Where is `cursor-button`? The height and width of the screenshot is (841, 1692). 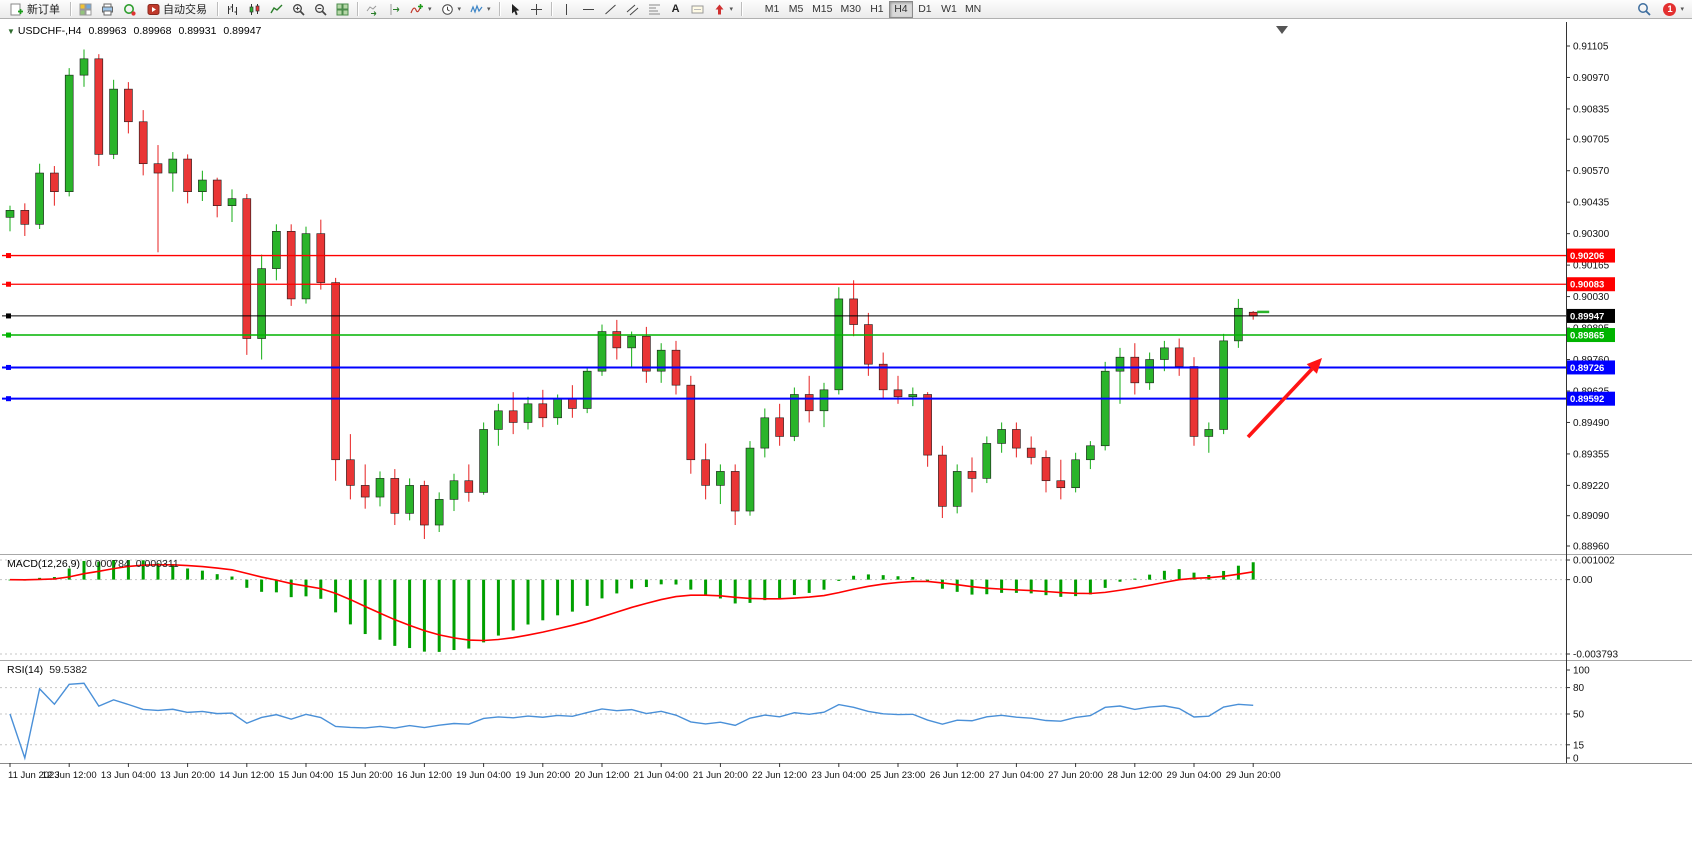 cursor-button is located at coordinates (514, 9).